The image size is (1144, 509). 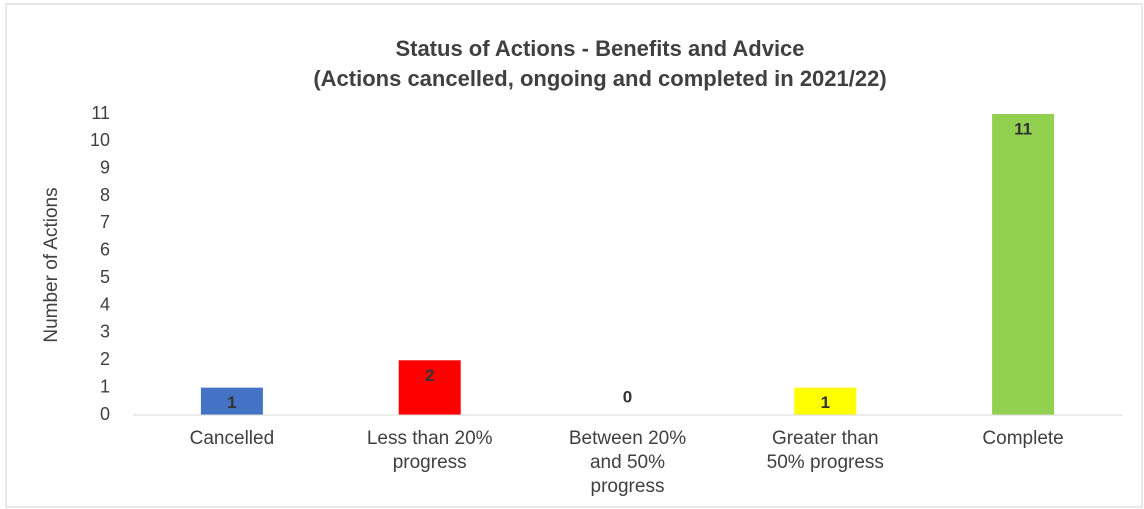 I want to click on y-tick-label: 8, so click(x=105, y=195).